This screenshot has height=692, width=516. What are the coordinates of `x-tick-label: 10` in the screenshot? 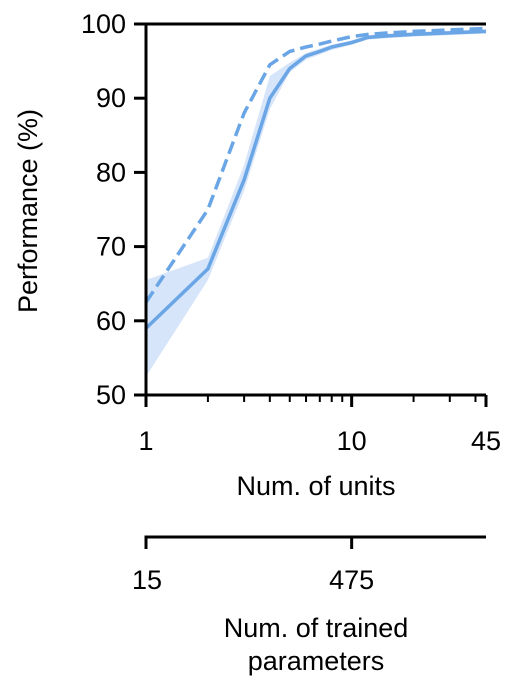 It's located at (352, 441).